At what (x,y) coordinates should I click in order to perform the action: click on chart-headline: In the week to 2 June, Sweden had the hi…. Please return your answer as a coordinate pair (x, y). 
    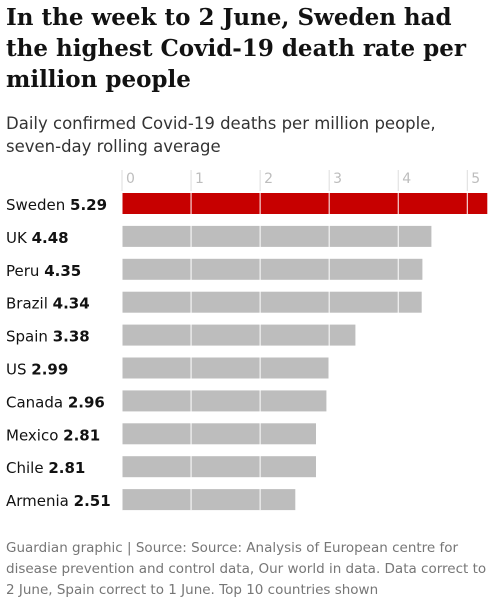
    Looking at the image, I should click on (236, 48).